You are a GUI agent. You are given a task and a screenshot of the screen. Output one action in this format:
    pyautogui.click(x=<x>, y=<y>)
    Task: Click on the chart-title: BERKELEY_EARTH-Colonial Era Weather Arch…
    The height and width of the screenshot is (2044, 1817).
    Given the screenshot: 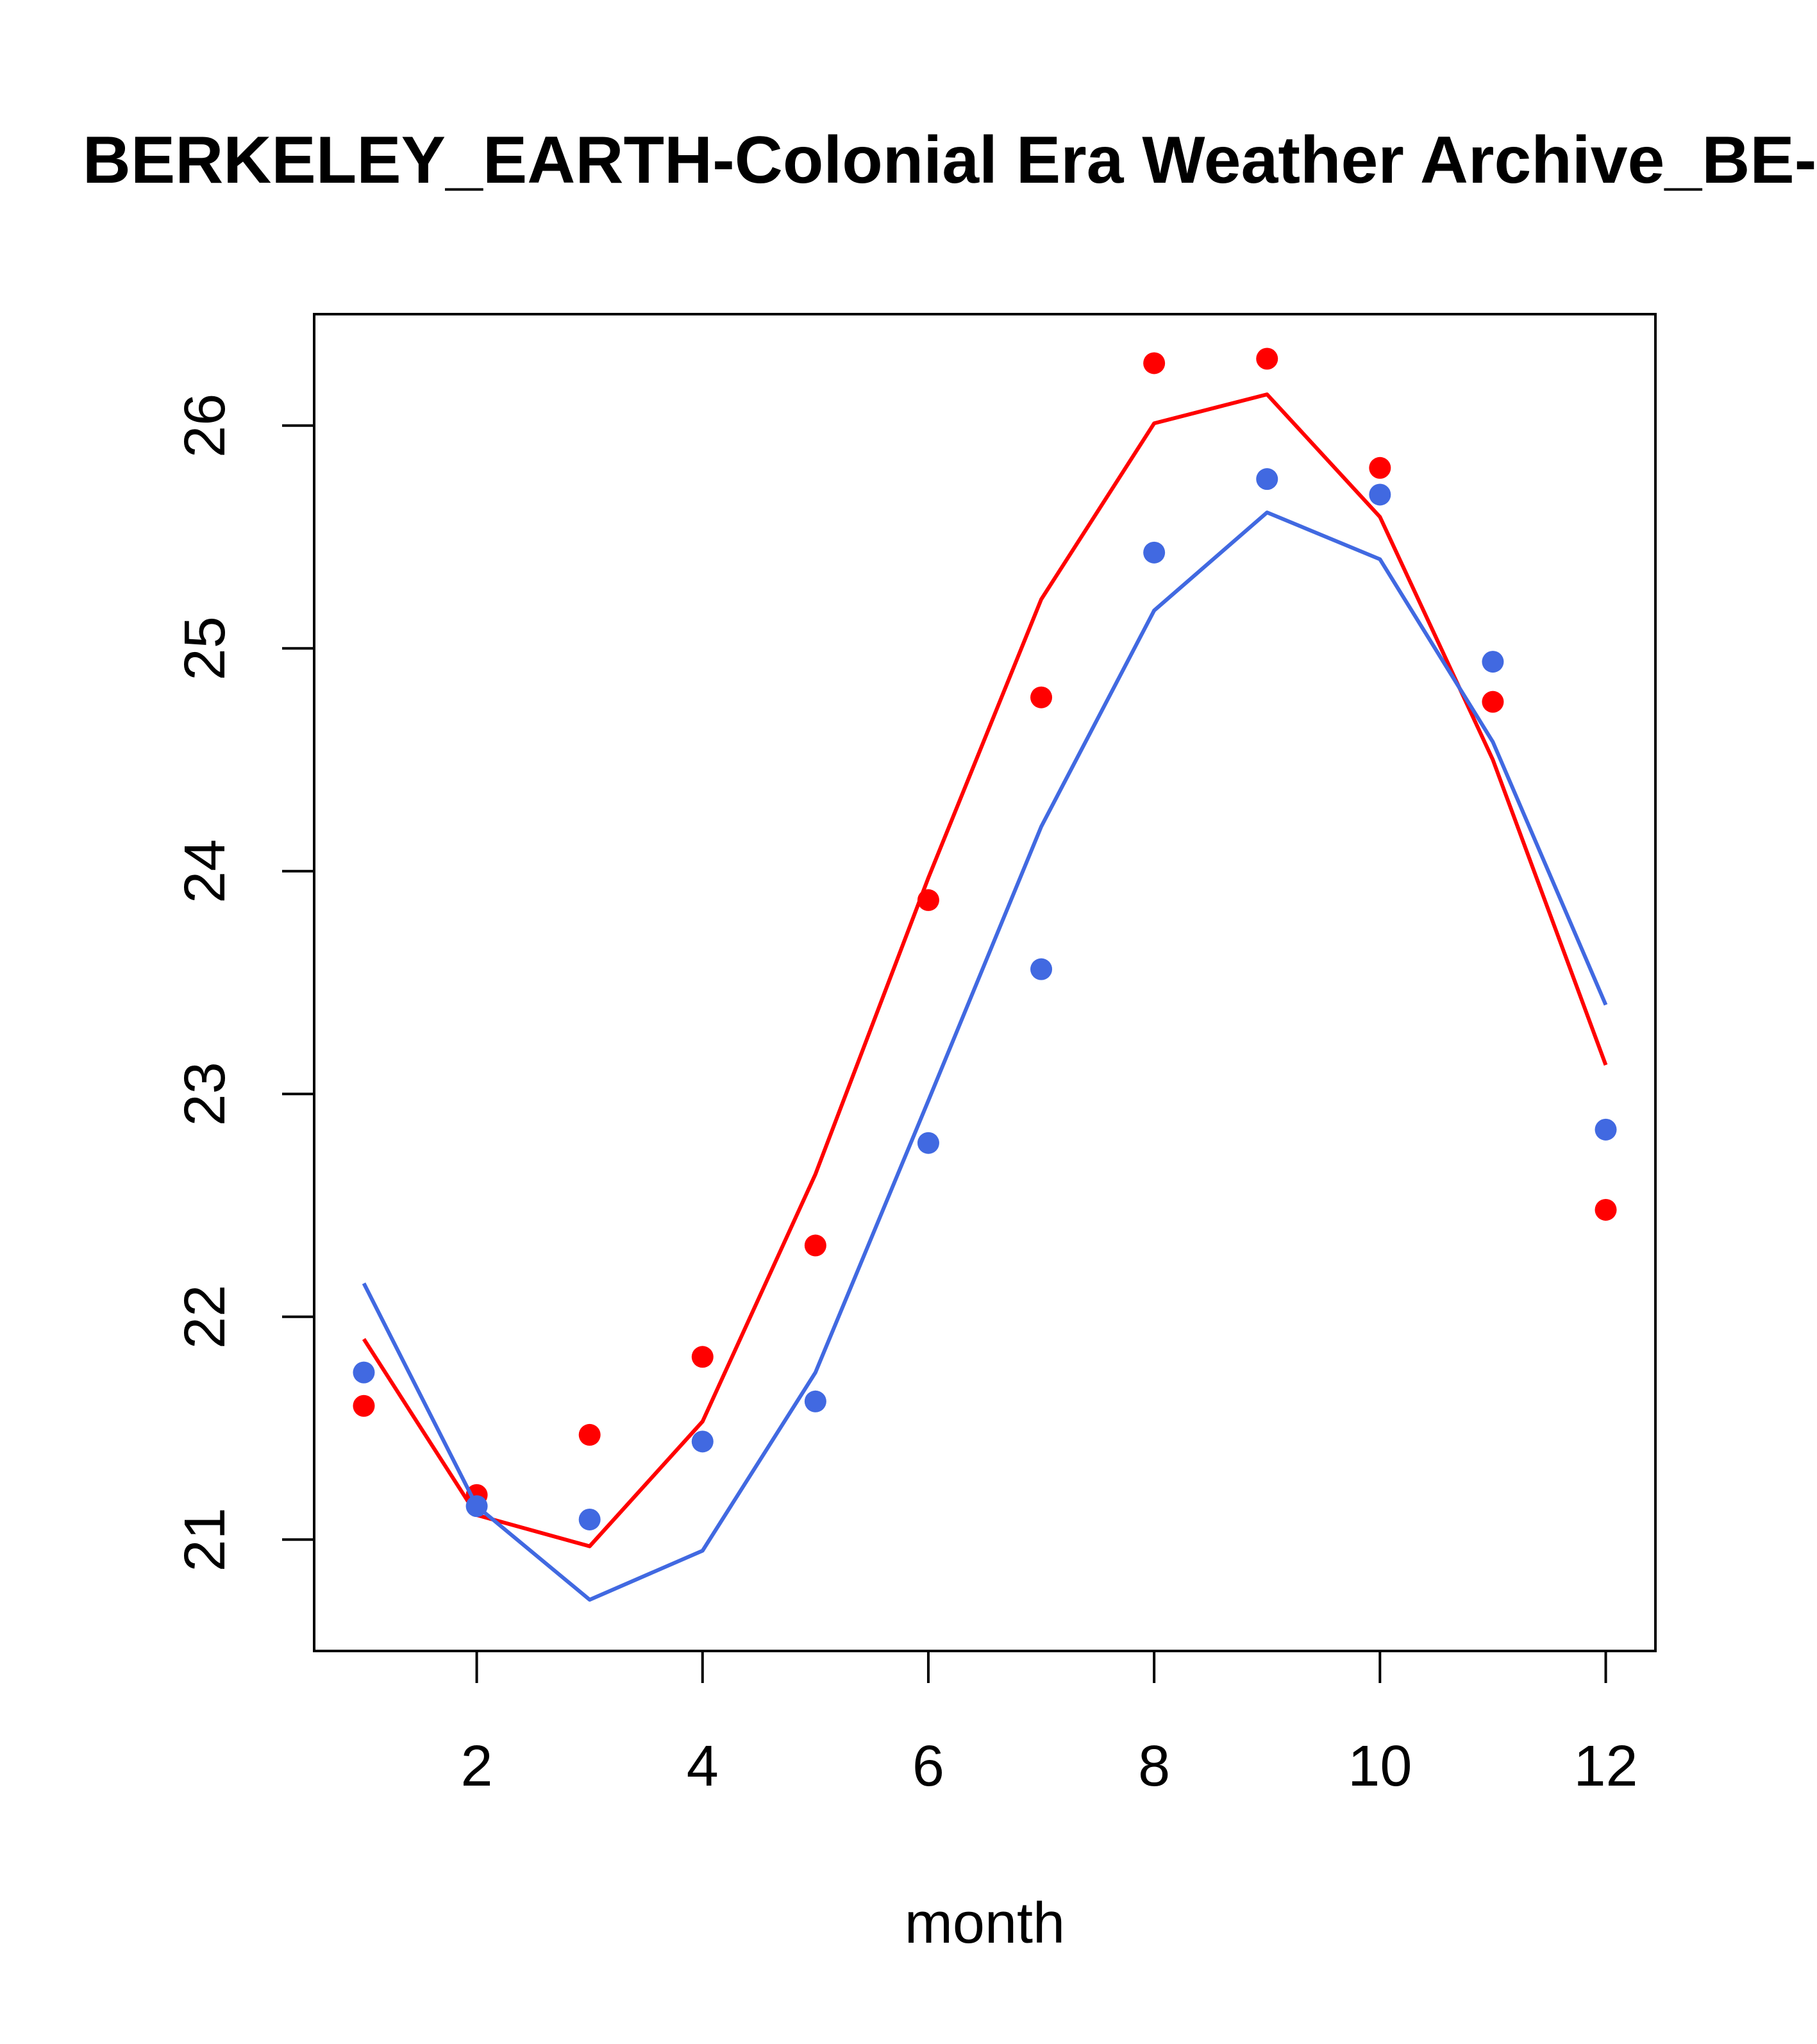 What is the action you would take?
    pyautogui.click(x=950, y=160)
    